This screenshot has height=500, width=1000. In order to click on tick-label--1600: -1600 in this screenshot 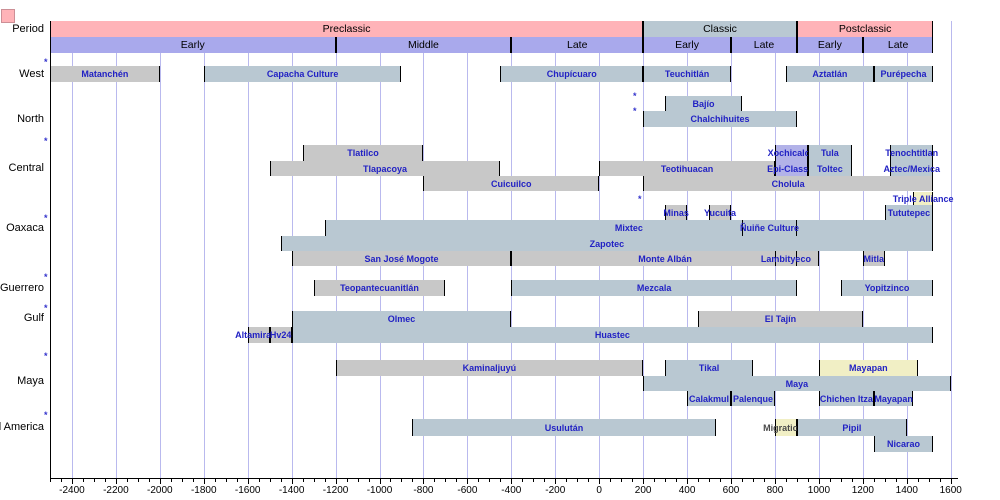, I will do `click(247, 490)`.